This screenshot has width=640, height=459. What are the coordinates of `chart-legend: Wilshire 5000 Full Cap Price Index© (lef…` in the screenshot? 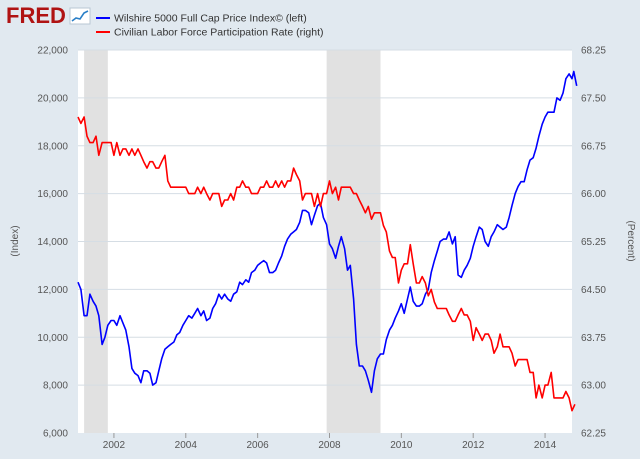 It's located at (210, 26).